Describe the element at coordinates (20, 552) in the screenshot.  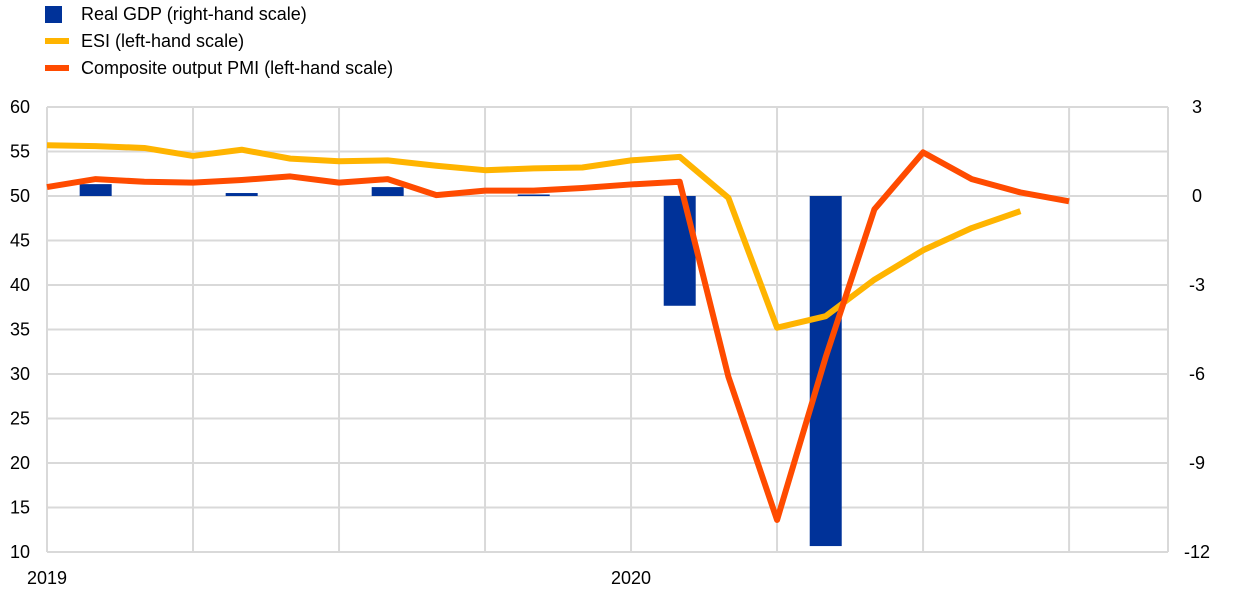
I see `left-axis-tick-label: 10` at that location.